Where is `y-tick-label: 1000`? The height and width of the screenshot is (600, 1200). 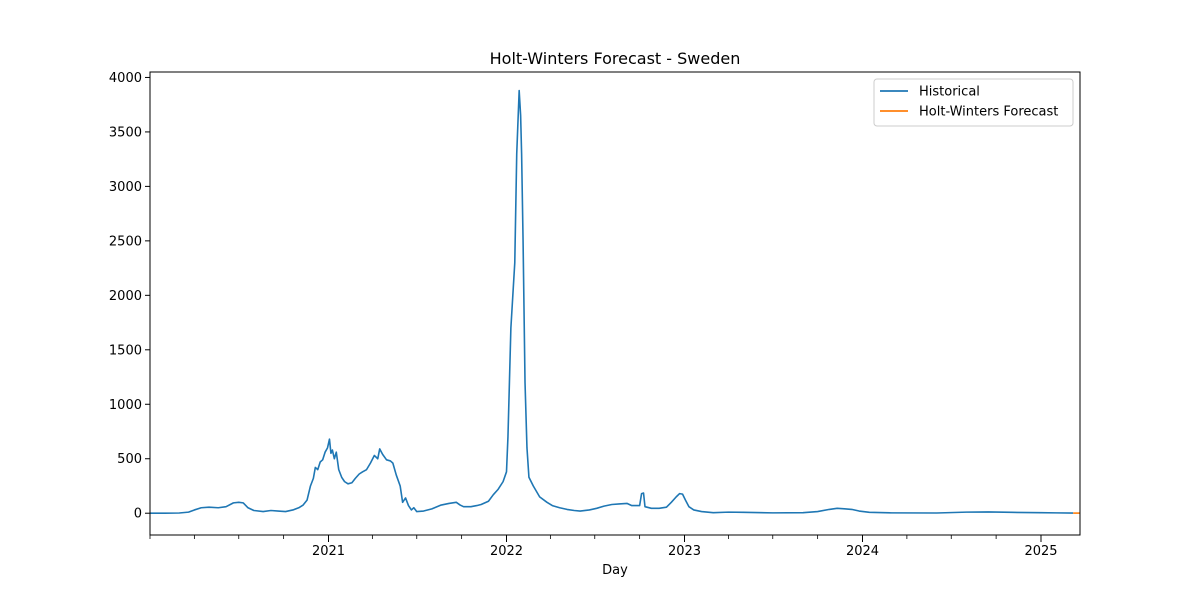 y-tick-label: 1000 is located at coordinates (125, 405).